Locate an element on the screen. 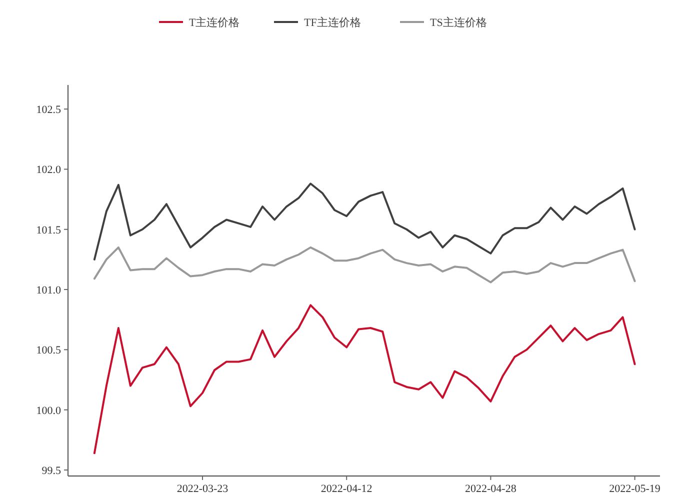 Image resolution: width=685 pixels, height=502 pixels. y-tick-label: 100.5 is located at coordinates (49, 350).